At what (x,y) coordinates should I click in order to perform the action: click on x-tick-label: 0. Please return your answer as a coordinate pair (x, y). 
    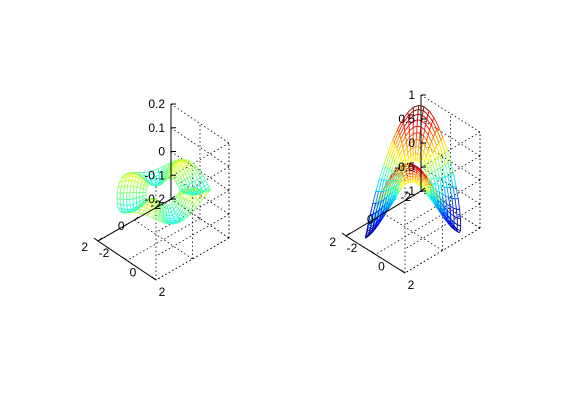
    Looking at the image, I should click on (121, 226).